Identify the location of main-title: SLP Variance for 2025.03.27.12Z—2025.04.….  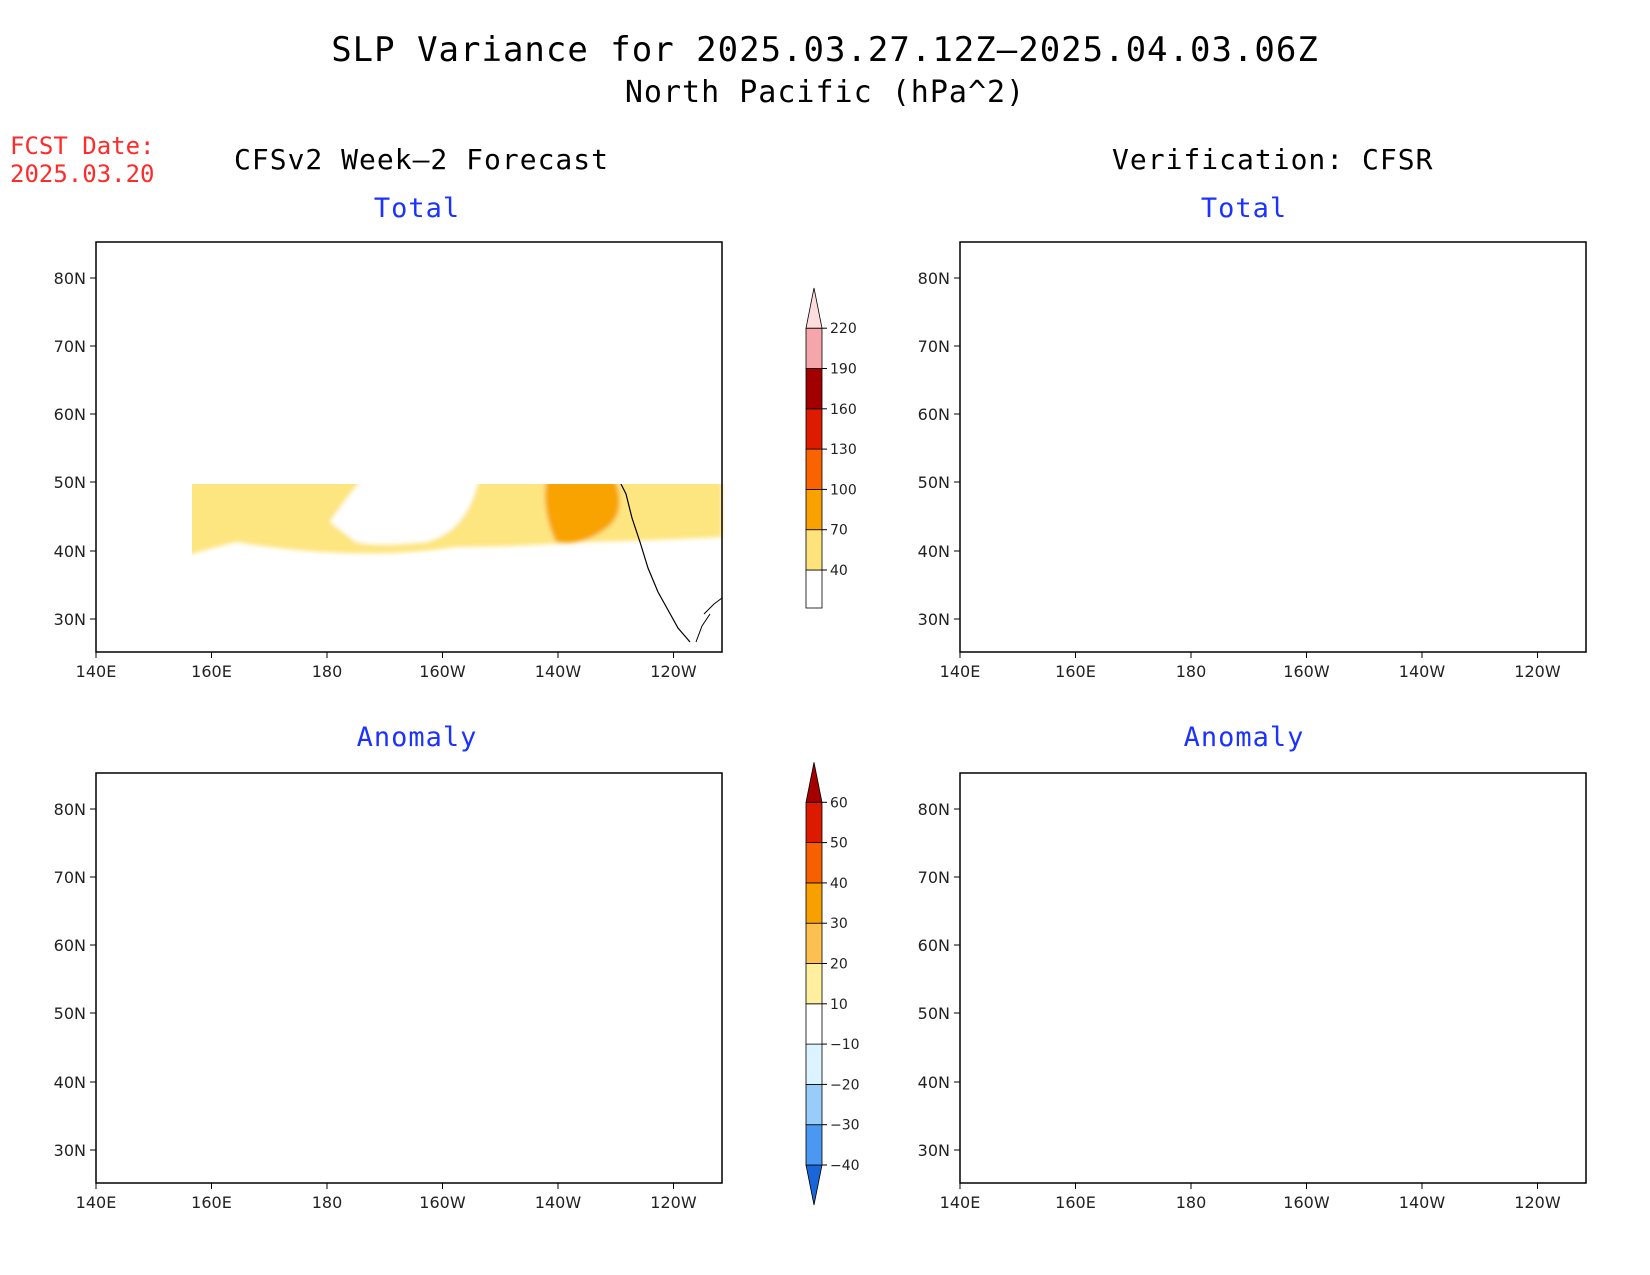
(825, 50).